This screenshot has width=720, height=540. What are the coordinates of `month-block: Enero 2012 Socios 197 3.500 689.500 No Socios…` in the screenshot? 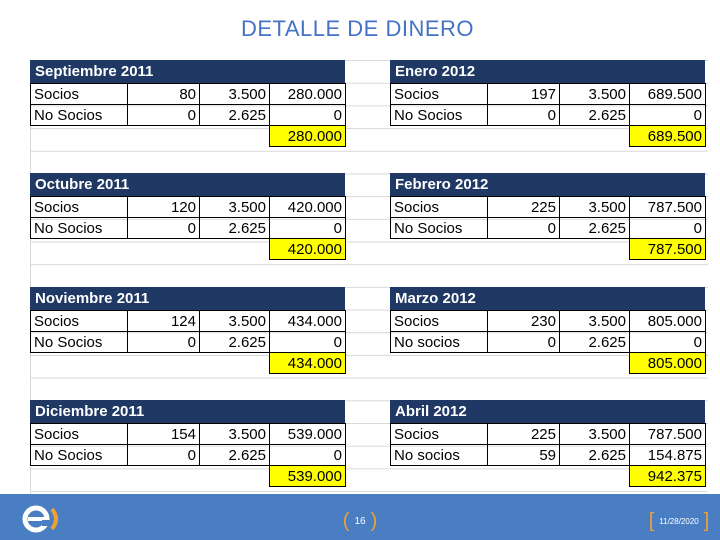 It's located at (548, 103).